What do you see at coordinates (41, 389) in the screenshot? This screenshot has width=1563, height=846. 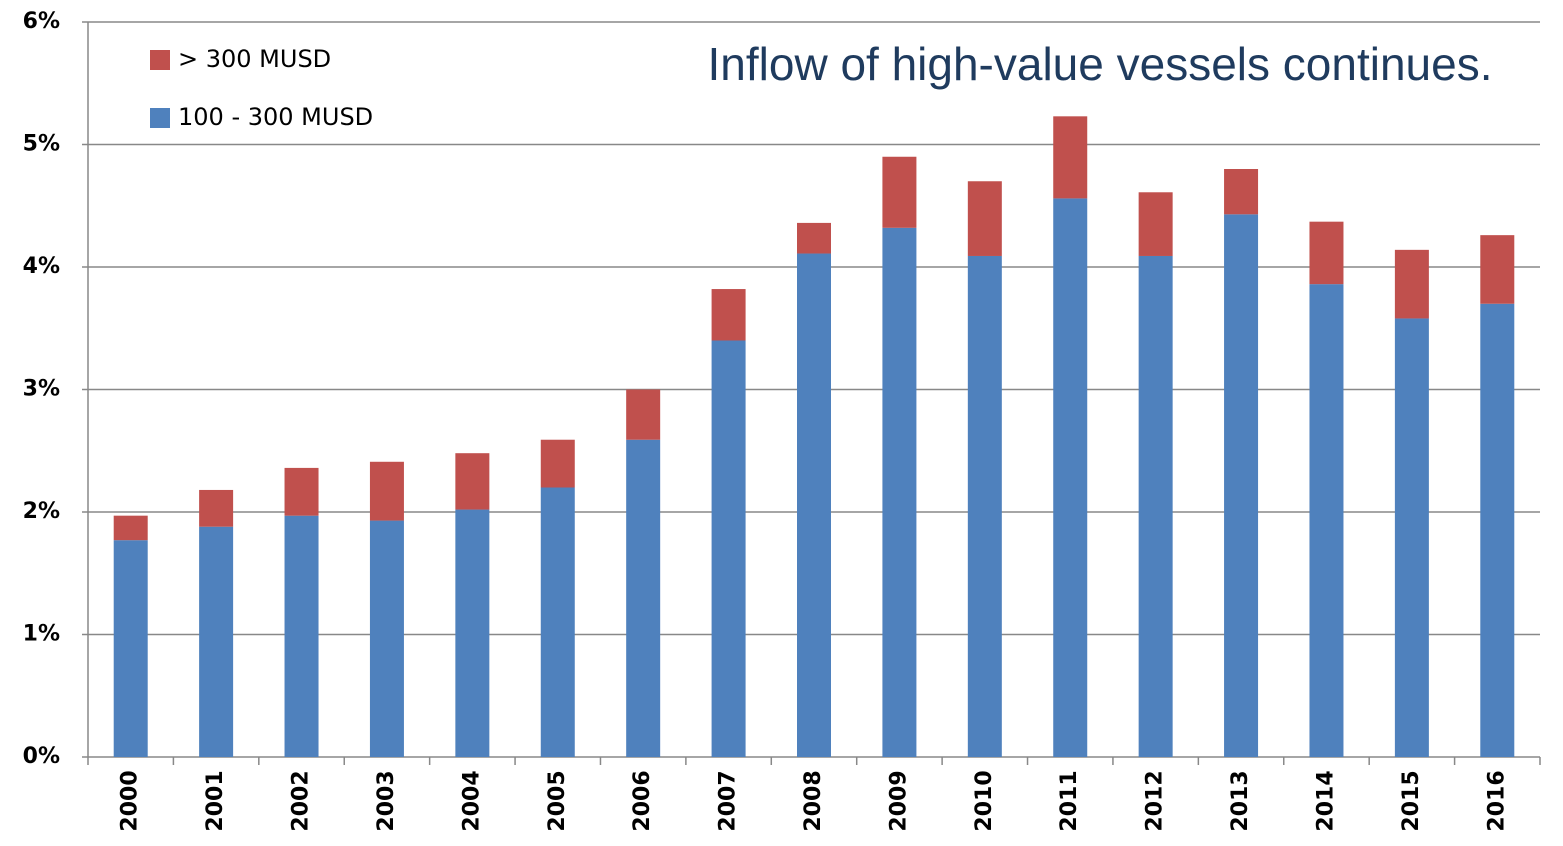 I see `y-tick-label: 3%` at bounding box center [41, 389].